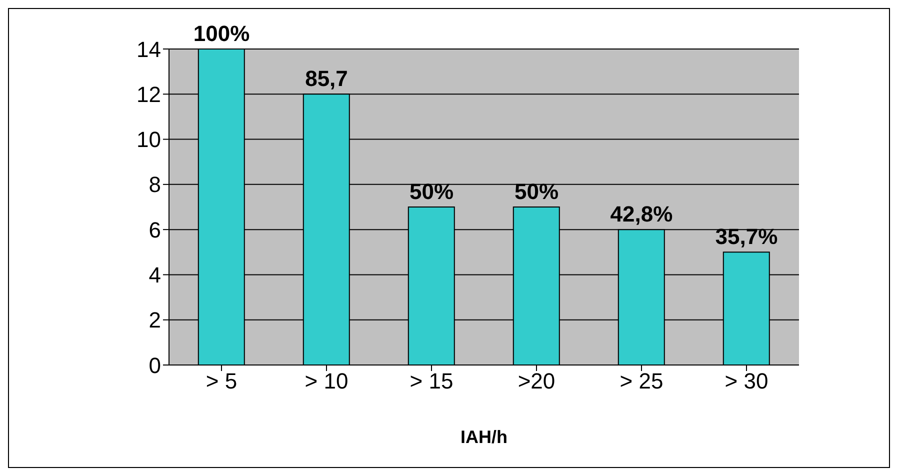 This screenshot has width=905, height=475. I want to click on x-tick-label: > 30, so click(746, 381).